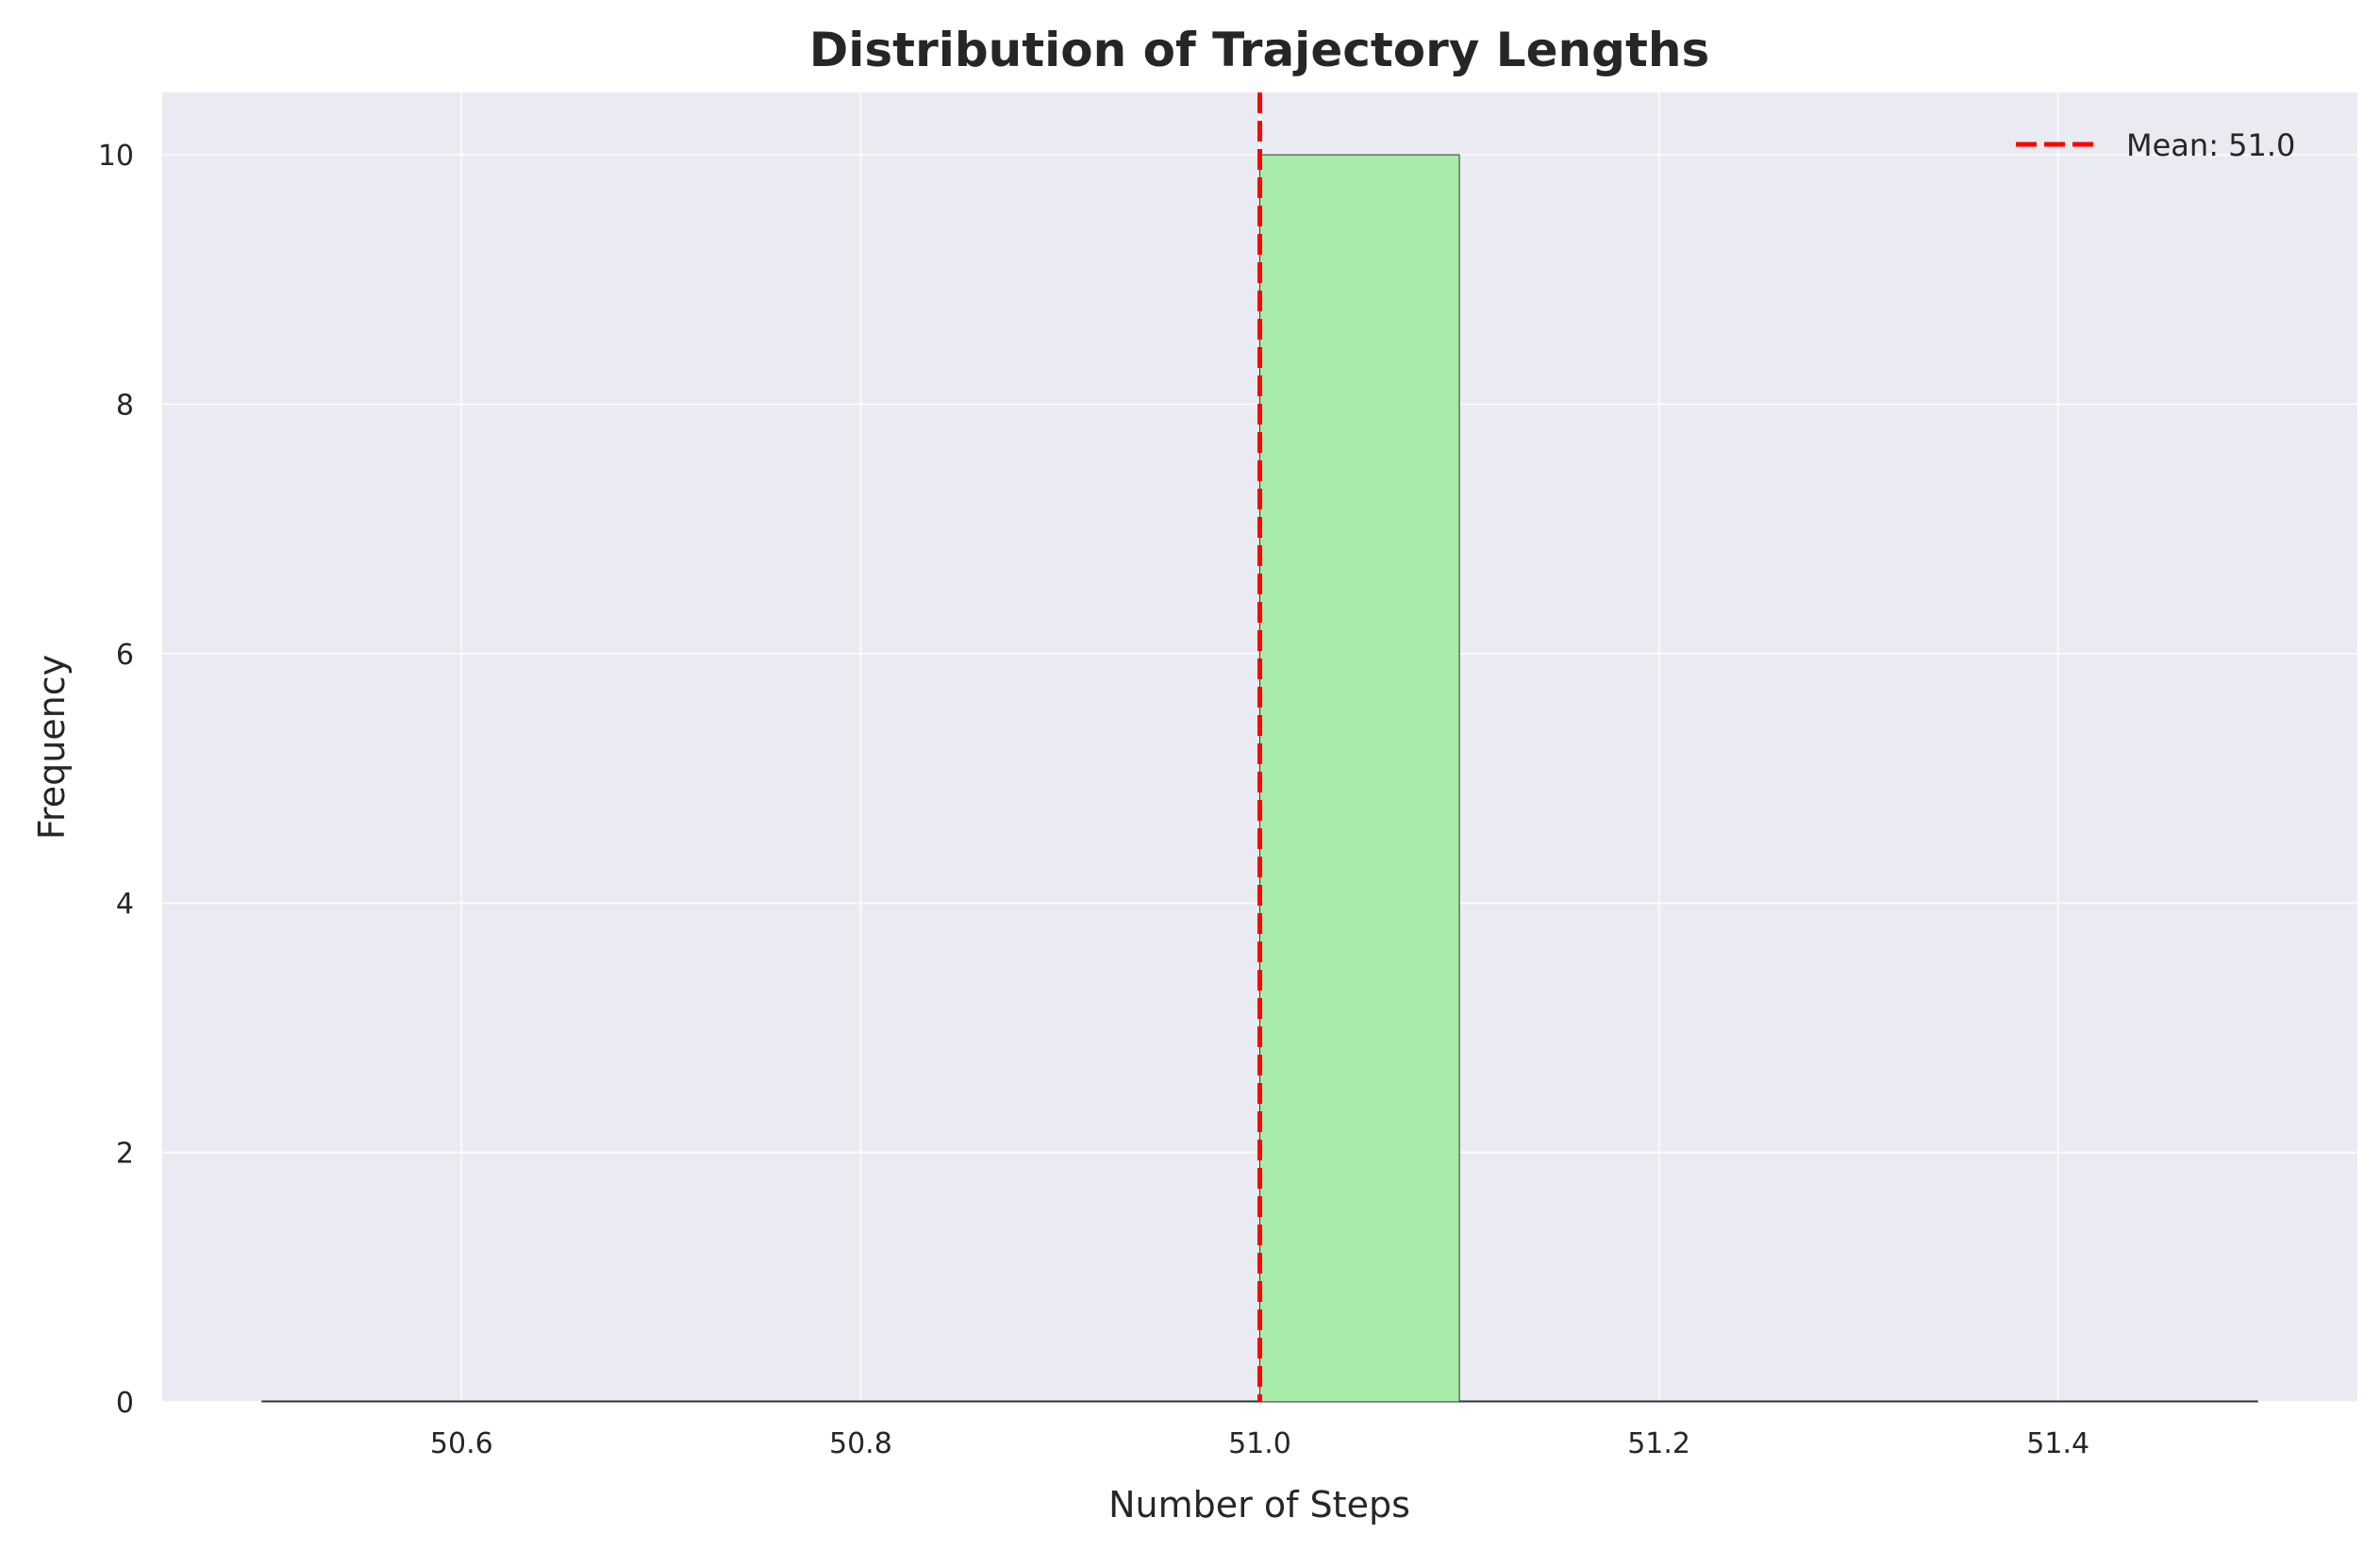  I want to click on y-tick-label: 4, so click(125, 905).